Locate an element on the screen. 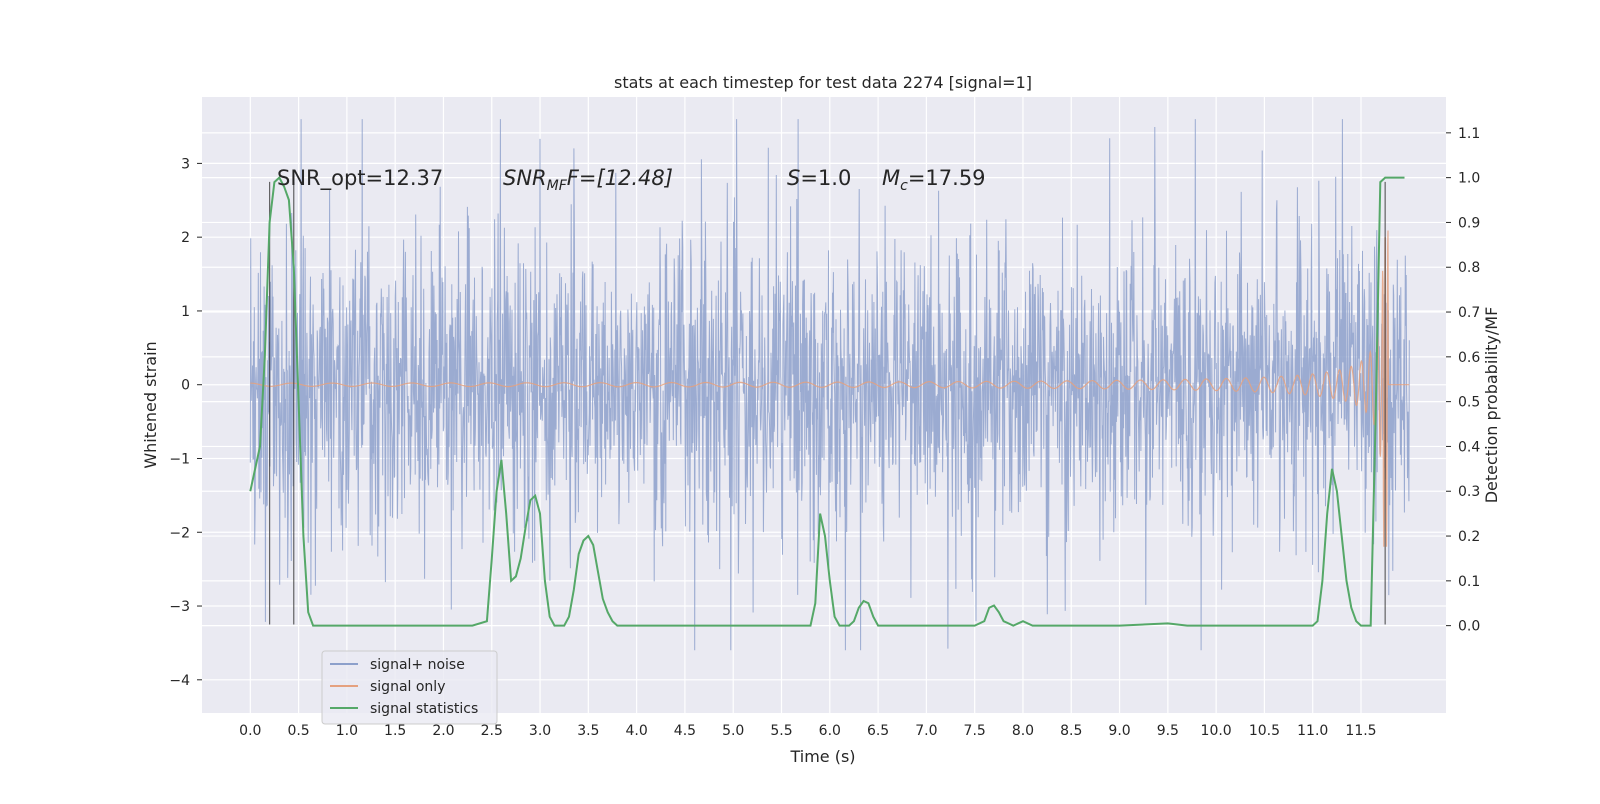  legend-label-signal-statistics: signal statistics is located at coordinates (424, 709).